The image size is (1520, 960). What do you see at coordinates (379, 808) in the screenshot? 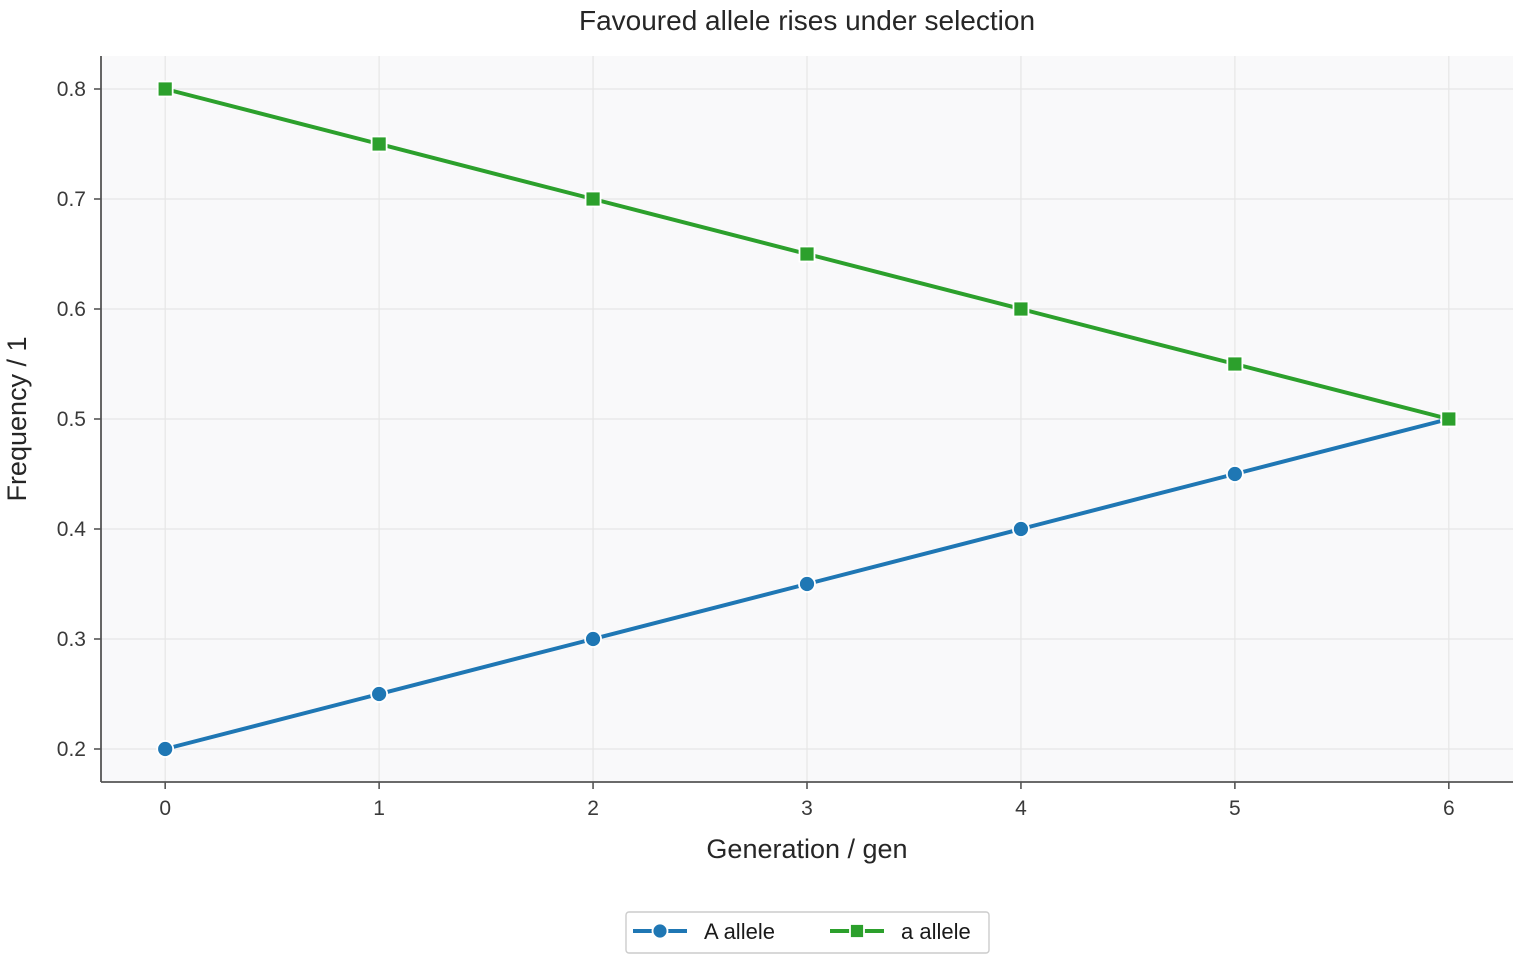
I see `x-tick-label: 1` at bounding box center [379, 808].